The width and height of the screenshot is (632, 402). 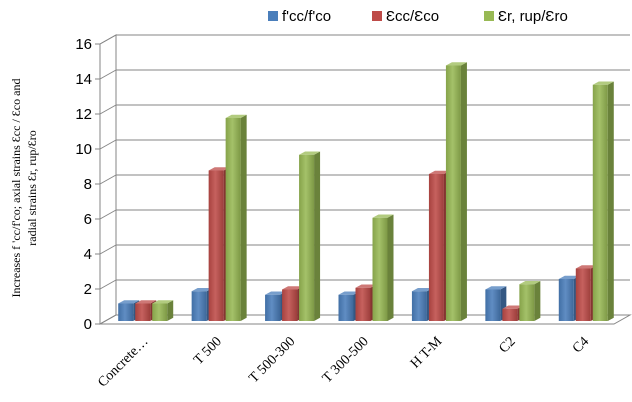 I want to click on y-tick-label: 2, so click(x=88, y=289).